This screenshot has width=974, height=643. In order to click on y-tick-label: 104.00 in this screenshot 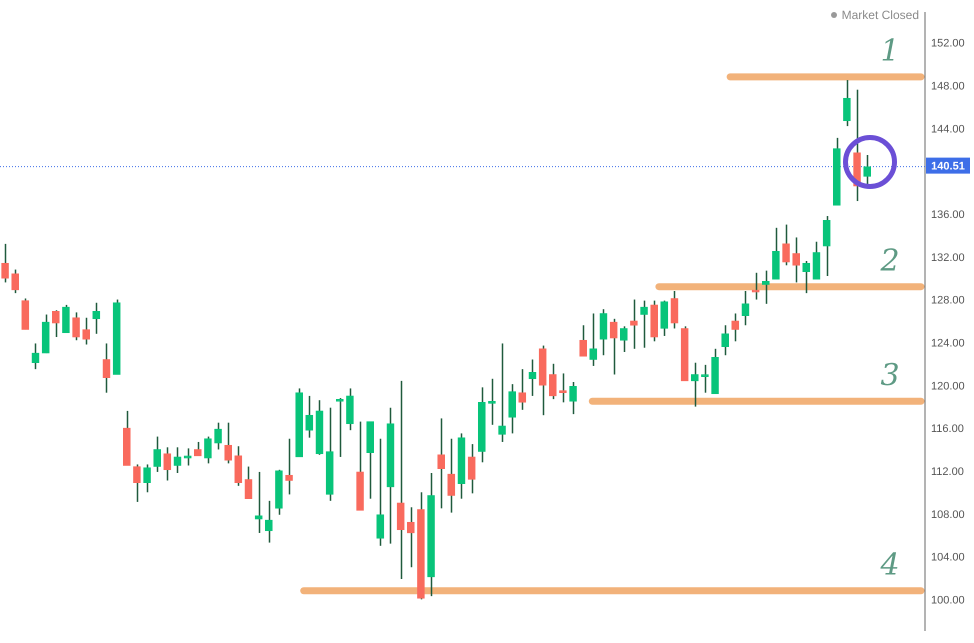, I will do `click(948, 558)`.